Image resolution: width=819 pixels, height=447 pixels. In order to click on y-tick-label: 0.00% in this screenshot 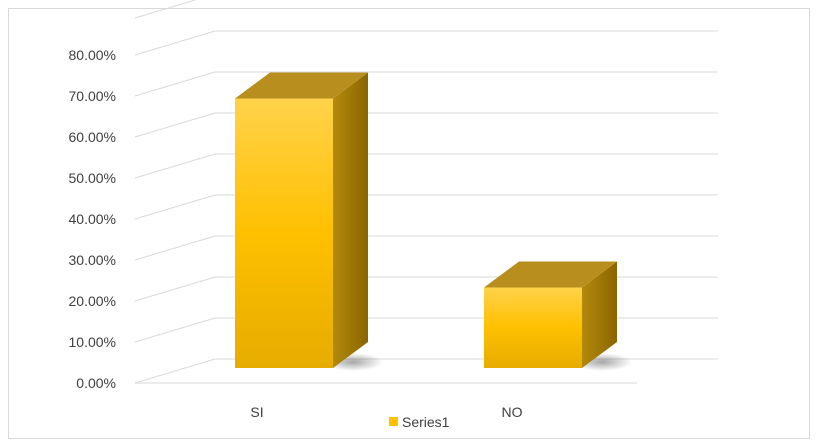, I will do `click(96, 383)`.